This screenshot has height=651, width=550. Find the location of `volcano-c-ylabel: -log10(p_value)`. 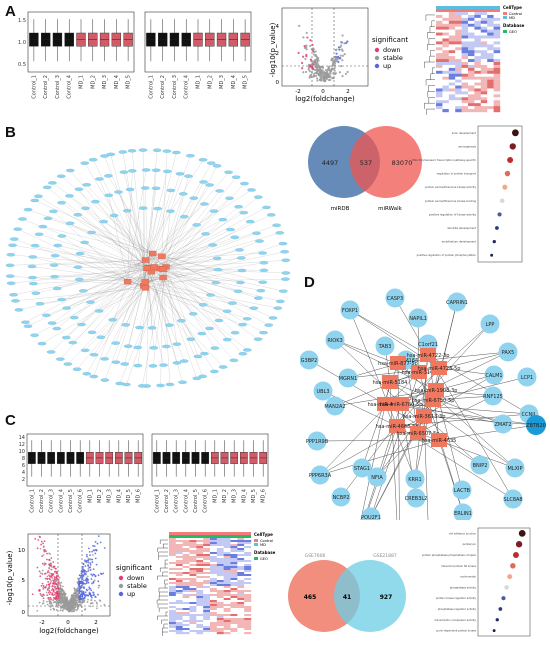

volcano-c-ylabel: -log10(p_value) is located at coordinates (10, 577).